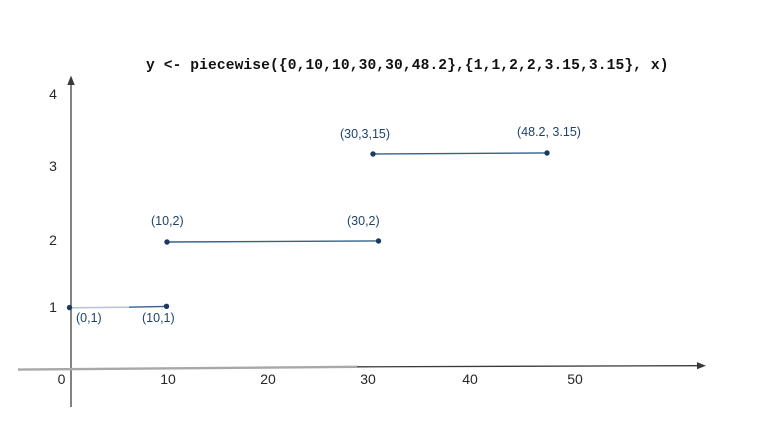  I want to click on point-label-30-3.15: (30,3,15), so click(365, 134).